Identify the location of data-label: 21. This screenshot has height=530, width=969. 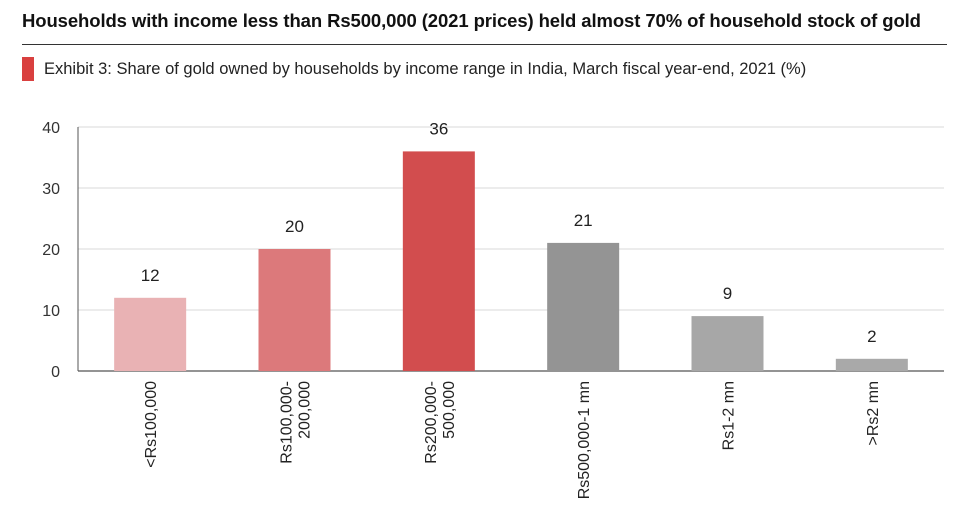
(583, 220).